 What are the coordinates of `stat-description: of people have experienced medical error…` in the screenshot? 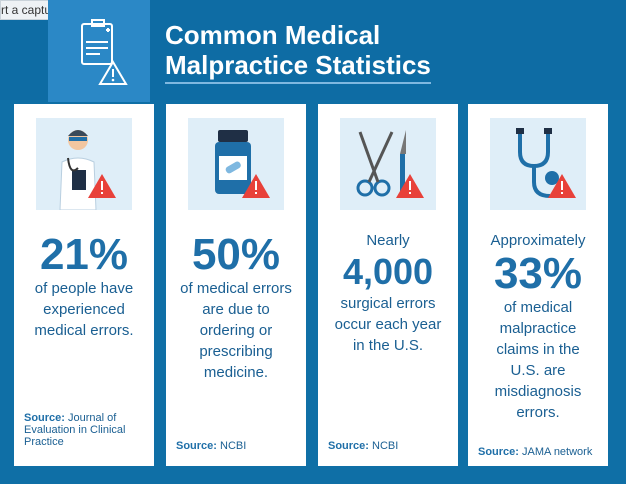 It's located at (84, 309).